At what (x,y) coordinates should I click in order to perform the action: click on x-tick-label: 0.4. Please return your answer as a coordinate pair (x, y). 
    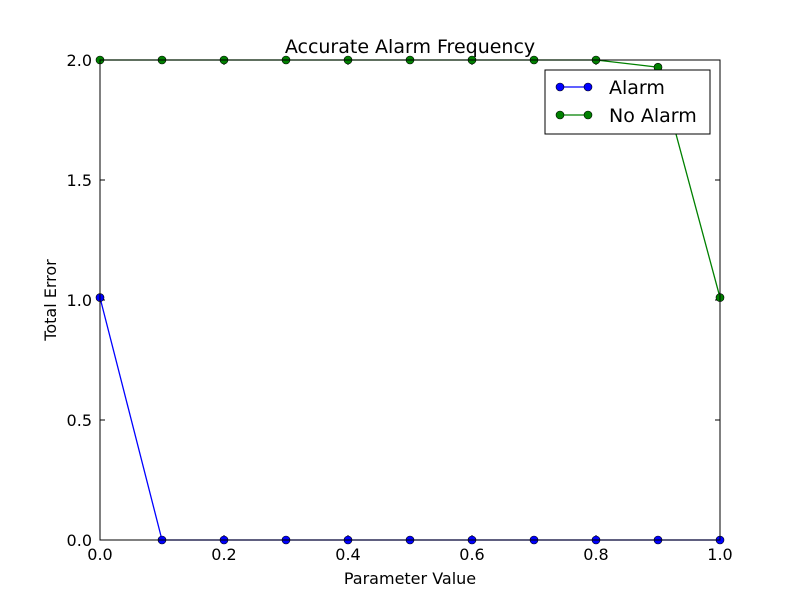
    Looking at the image, I should click on (347, 554).